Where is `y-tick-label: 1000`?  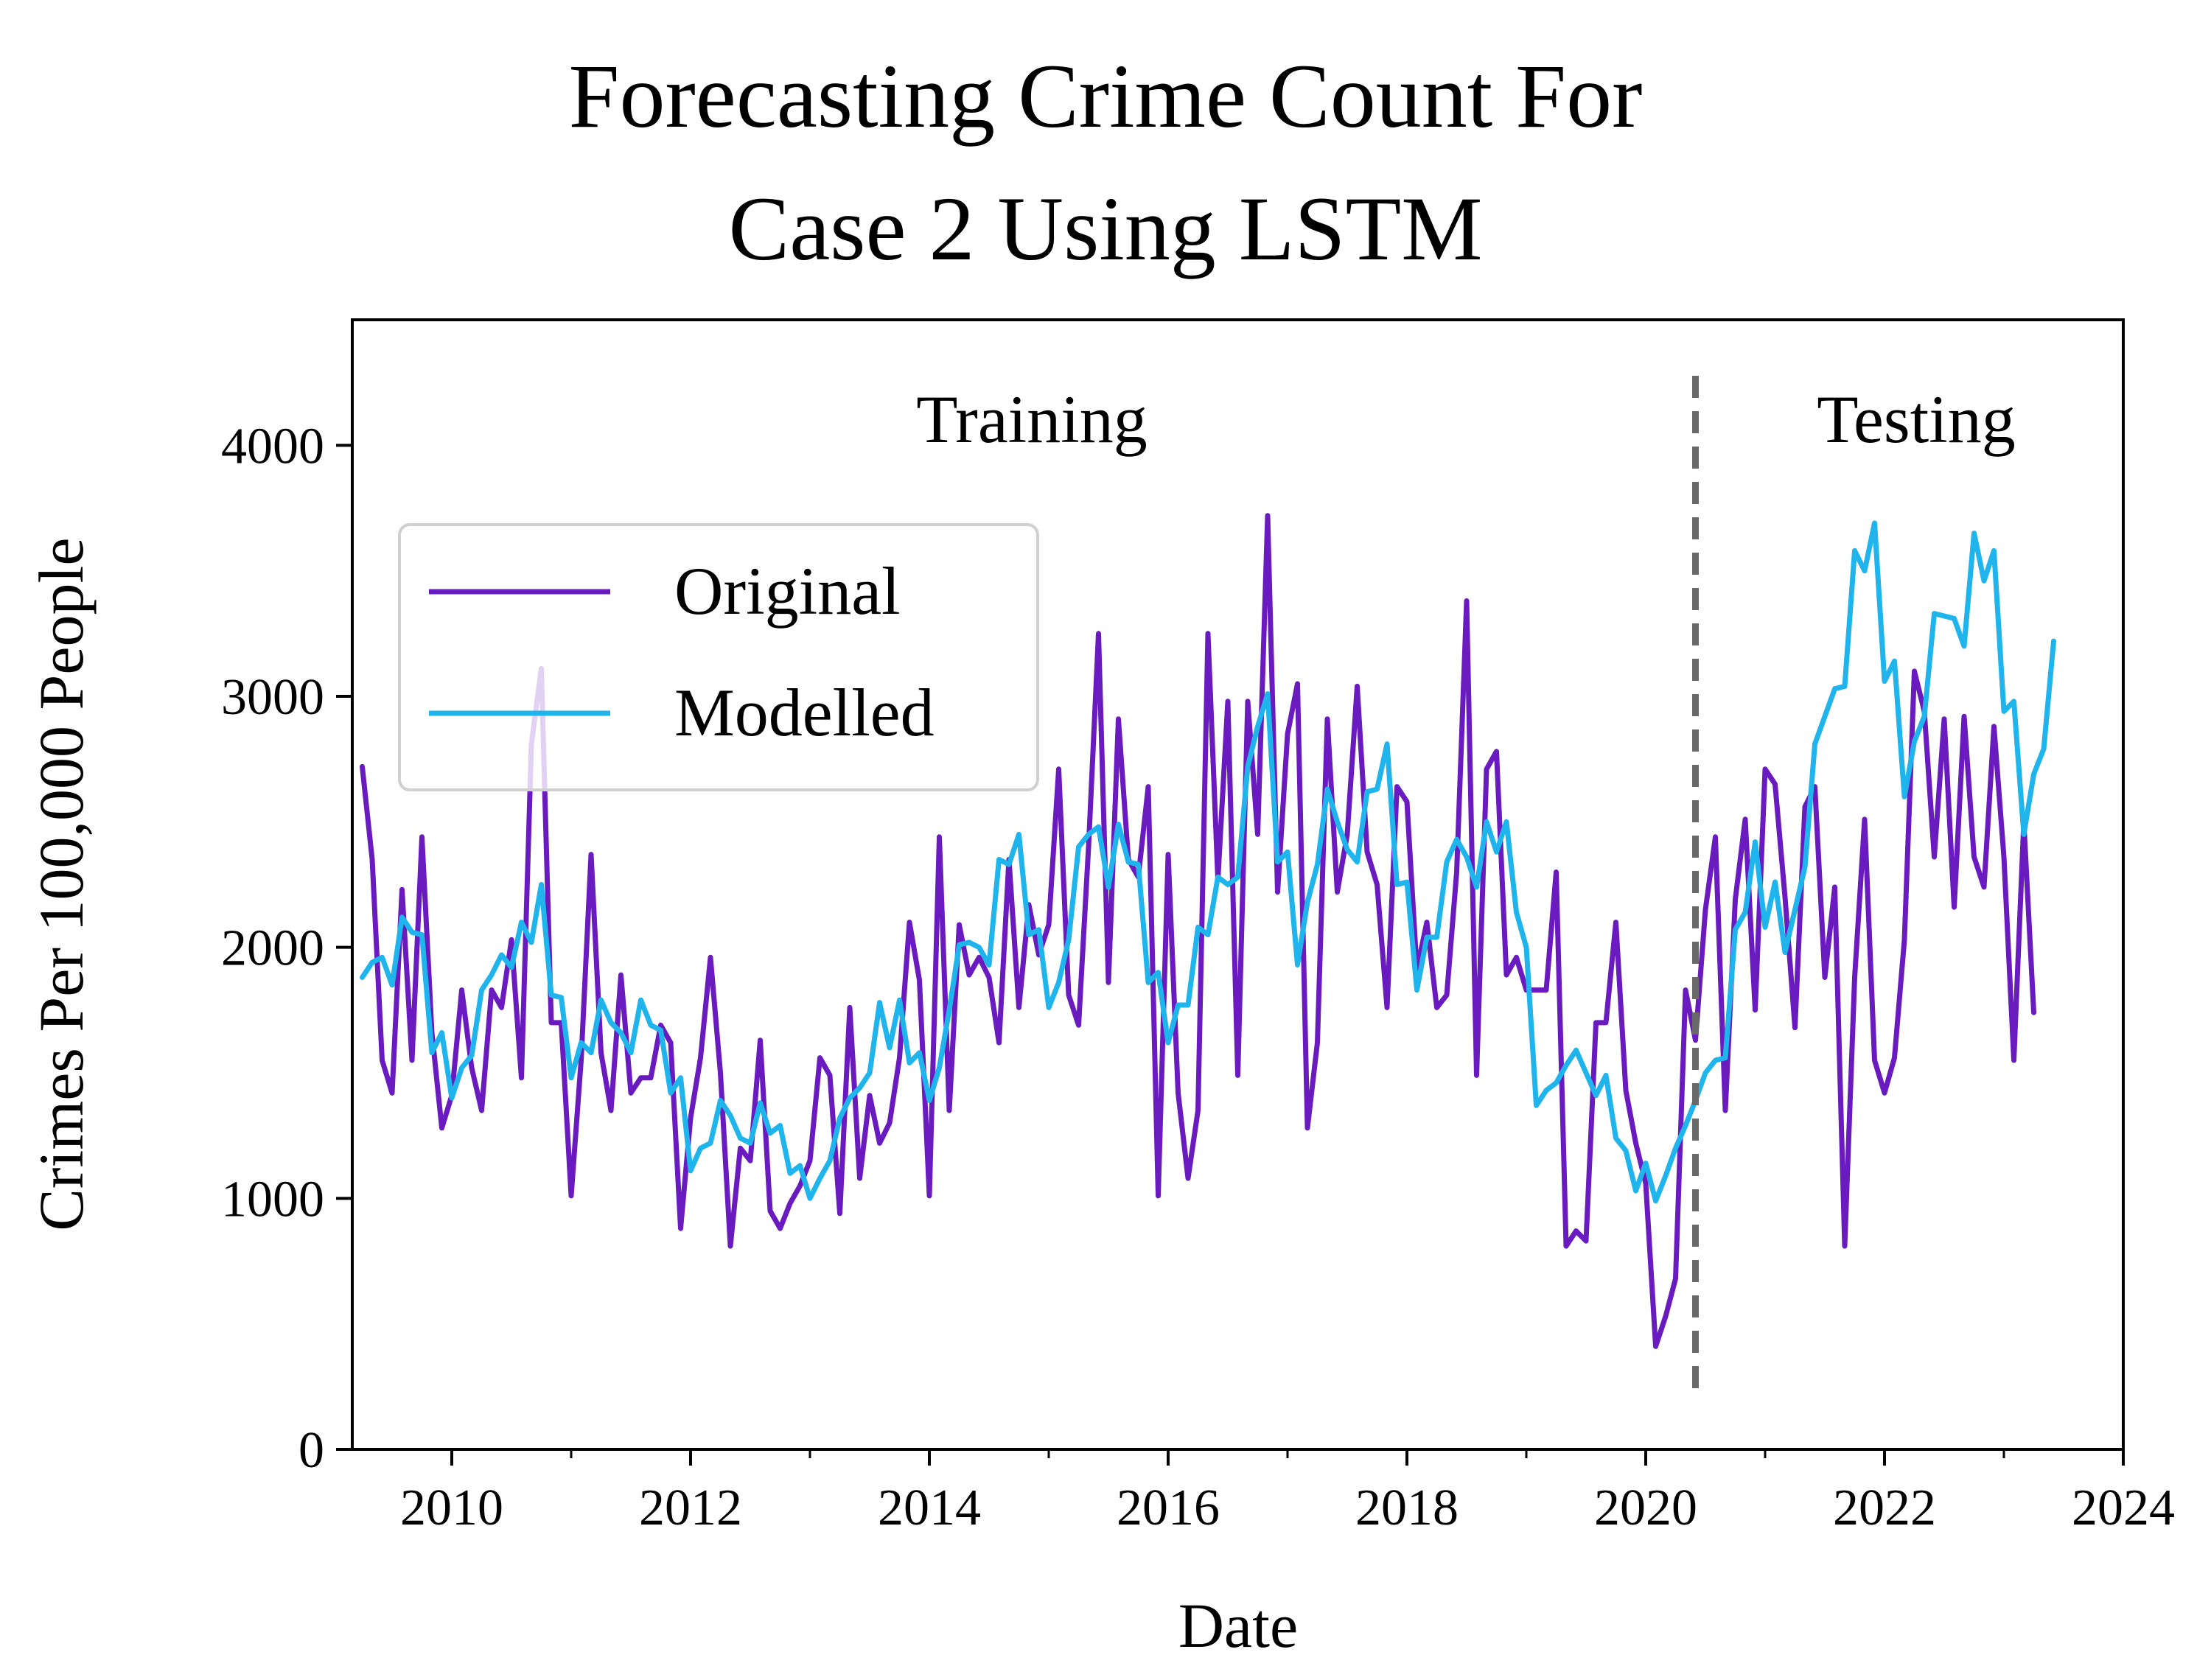
y-tick-label: 1000 is located at coordinates (272, 1199).